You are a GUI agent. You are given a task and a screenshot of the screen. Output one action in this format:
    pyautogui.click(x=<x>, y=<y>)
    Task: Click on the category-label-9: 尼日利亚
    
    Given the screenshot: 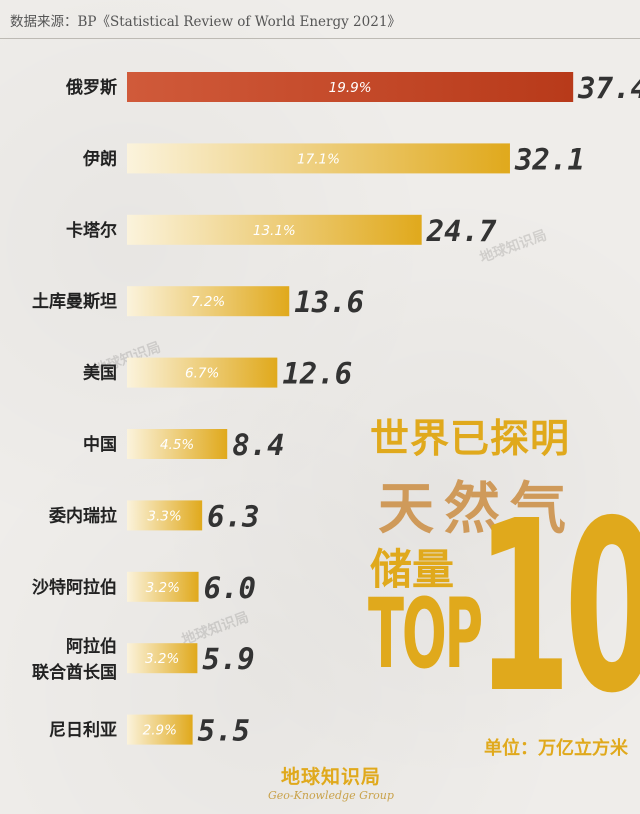 What is the action you would take?
    pyautogui.click(x=83, y=730)
    